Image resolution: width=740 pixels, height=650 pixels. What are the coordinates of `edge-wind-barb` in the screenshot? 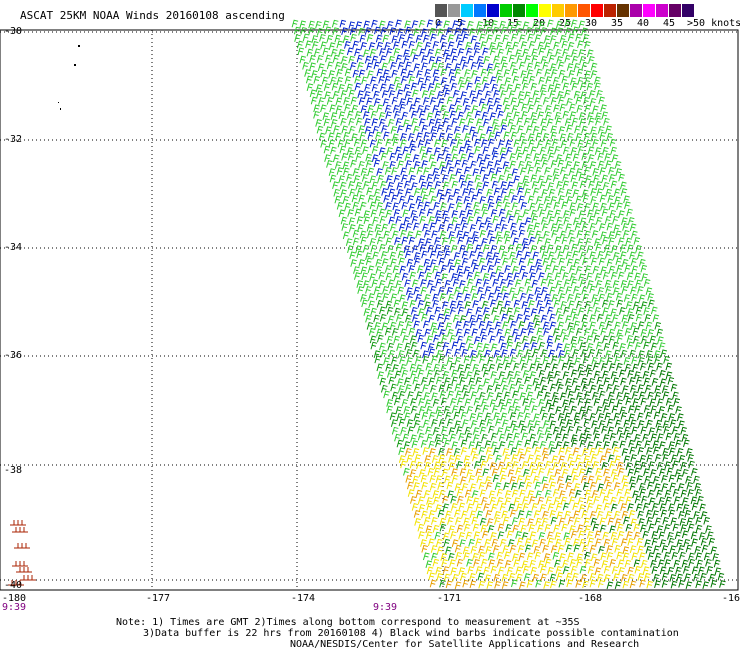 It's located at (20, 530).